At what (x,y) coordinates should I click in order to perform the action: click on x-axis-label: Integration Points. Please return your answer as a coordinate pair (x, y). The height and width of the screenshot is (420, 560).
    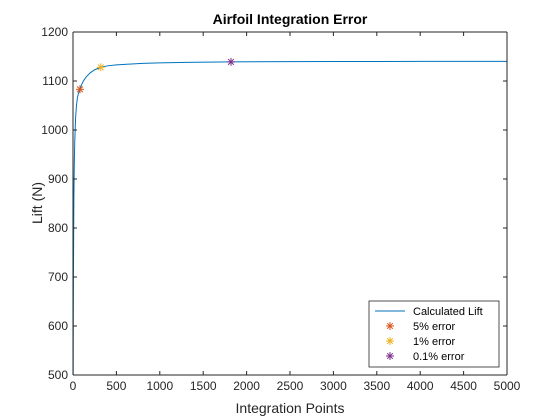
    Looking at the image, I should click on (290, 408).